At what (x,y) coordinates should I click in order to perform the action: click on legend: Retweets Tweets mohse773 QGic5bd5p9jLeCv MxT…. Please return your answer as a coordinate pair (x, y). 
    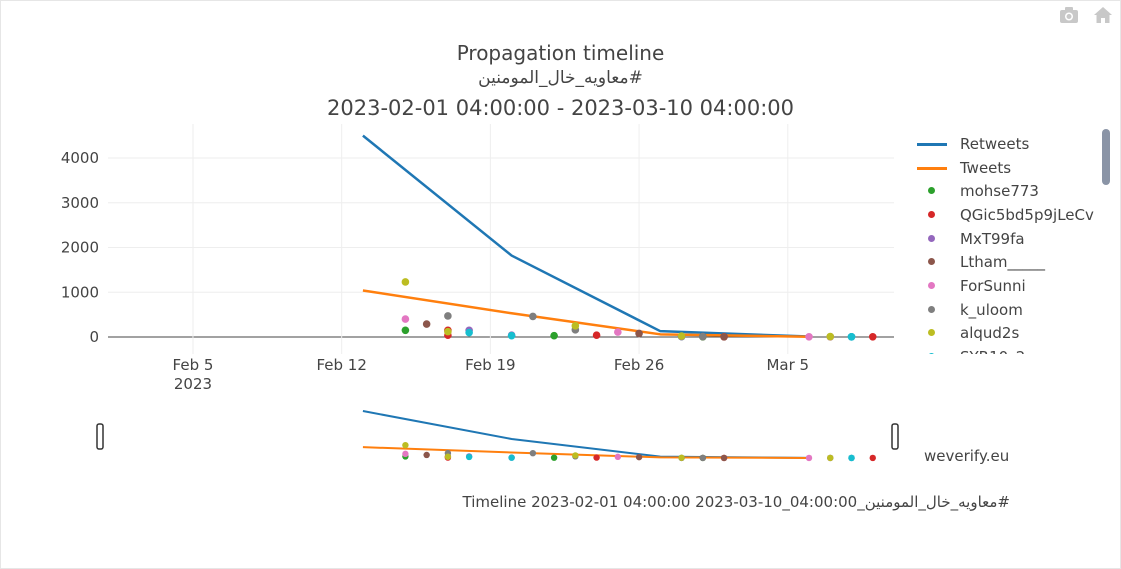
    Looking at the image, I should click on (1007, 243).